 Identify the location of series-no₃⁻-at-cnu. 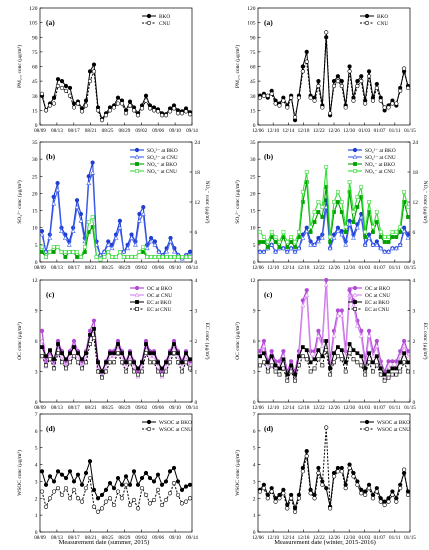
(116, 238).